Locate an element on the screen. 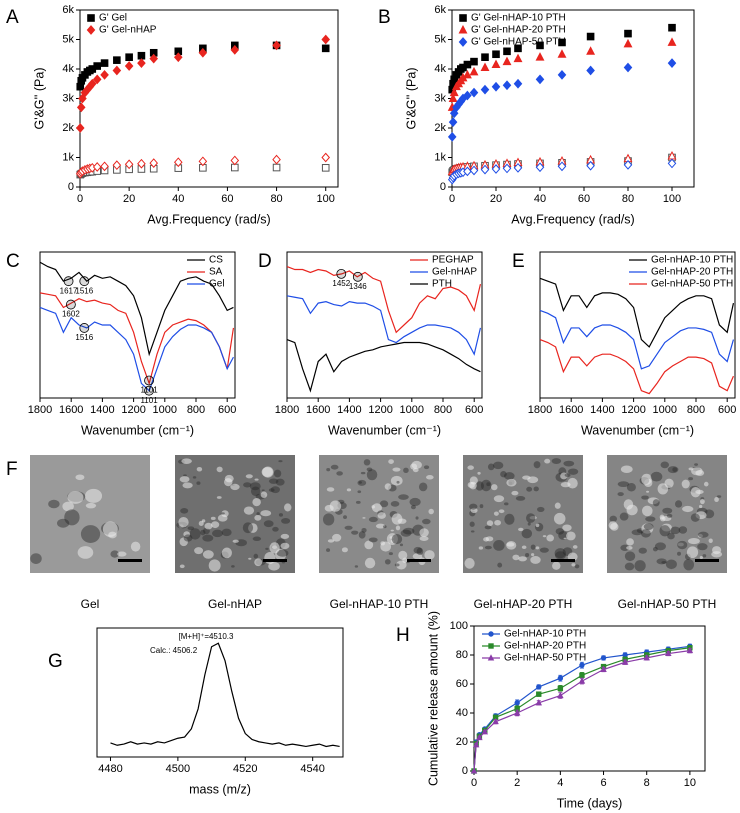  x-tick-label: 60 is located at coordinates (227, 199).